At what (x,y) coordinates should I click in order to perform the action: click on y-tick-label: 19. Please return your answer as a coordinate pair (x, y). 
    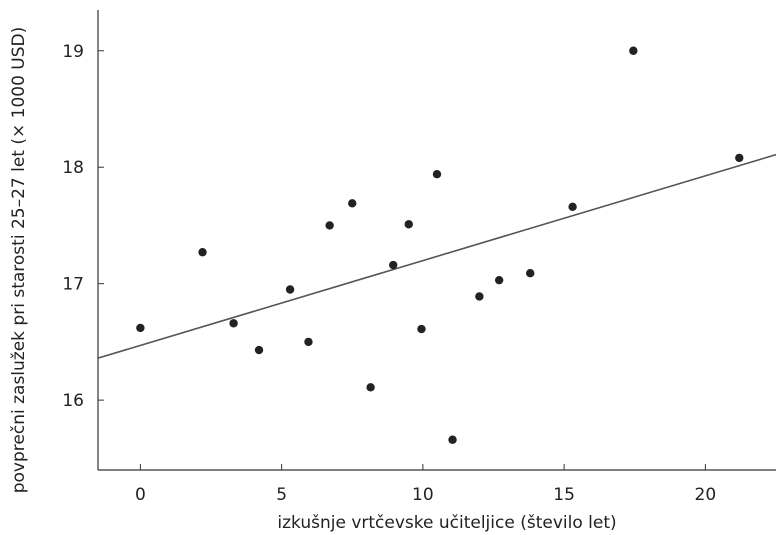
    Looking at the image, I should click on (73, 52).